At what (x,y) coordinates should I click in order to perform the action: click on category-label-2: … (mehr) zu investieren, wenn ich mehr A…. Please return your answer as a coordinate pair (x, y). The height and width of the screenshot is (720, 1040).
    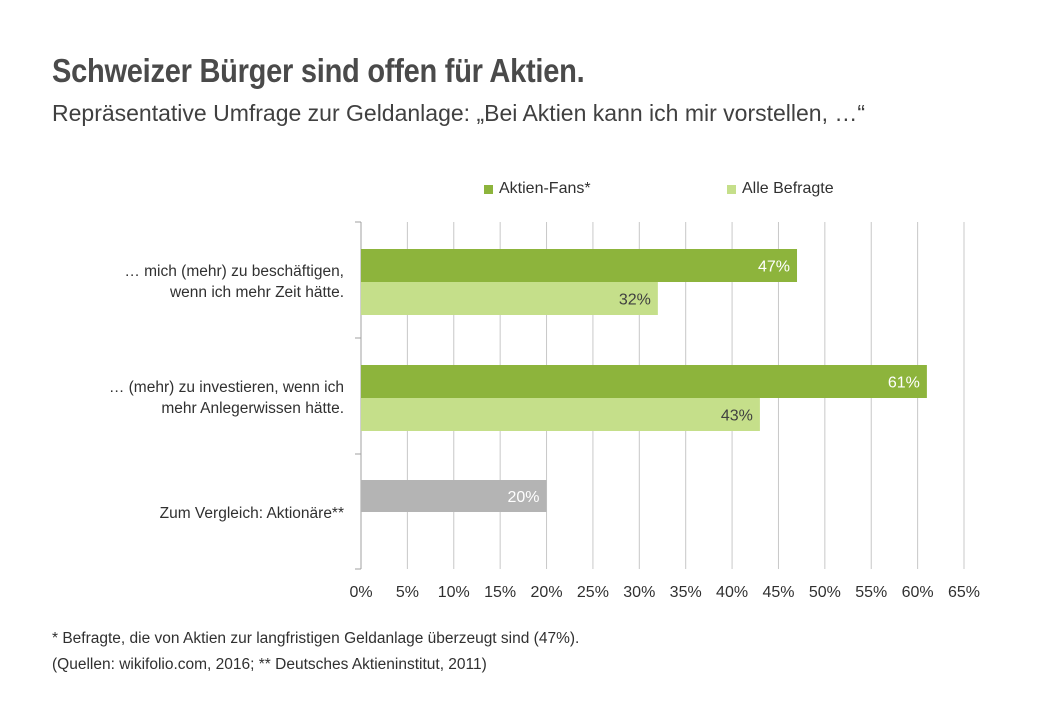
    Looking at the image, I should click on (184, 398).